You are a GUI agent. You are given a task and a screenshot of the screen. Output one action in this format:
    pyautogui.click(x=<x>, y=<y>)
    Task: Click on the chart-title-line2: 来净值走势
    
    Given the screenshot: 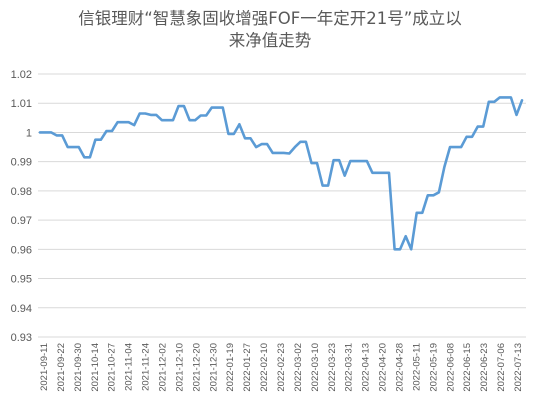 What is the action you would take?
    pyautogui.click(x=270, y=40)
    